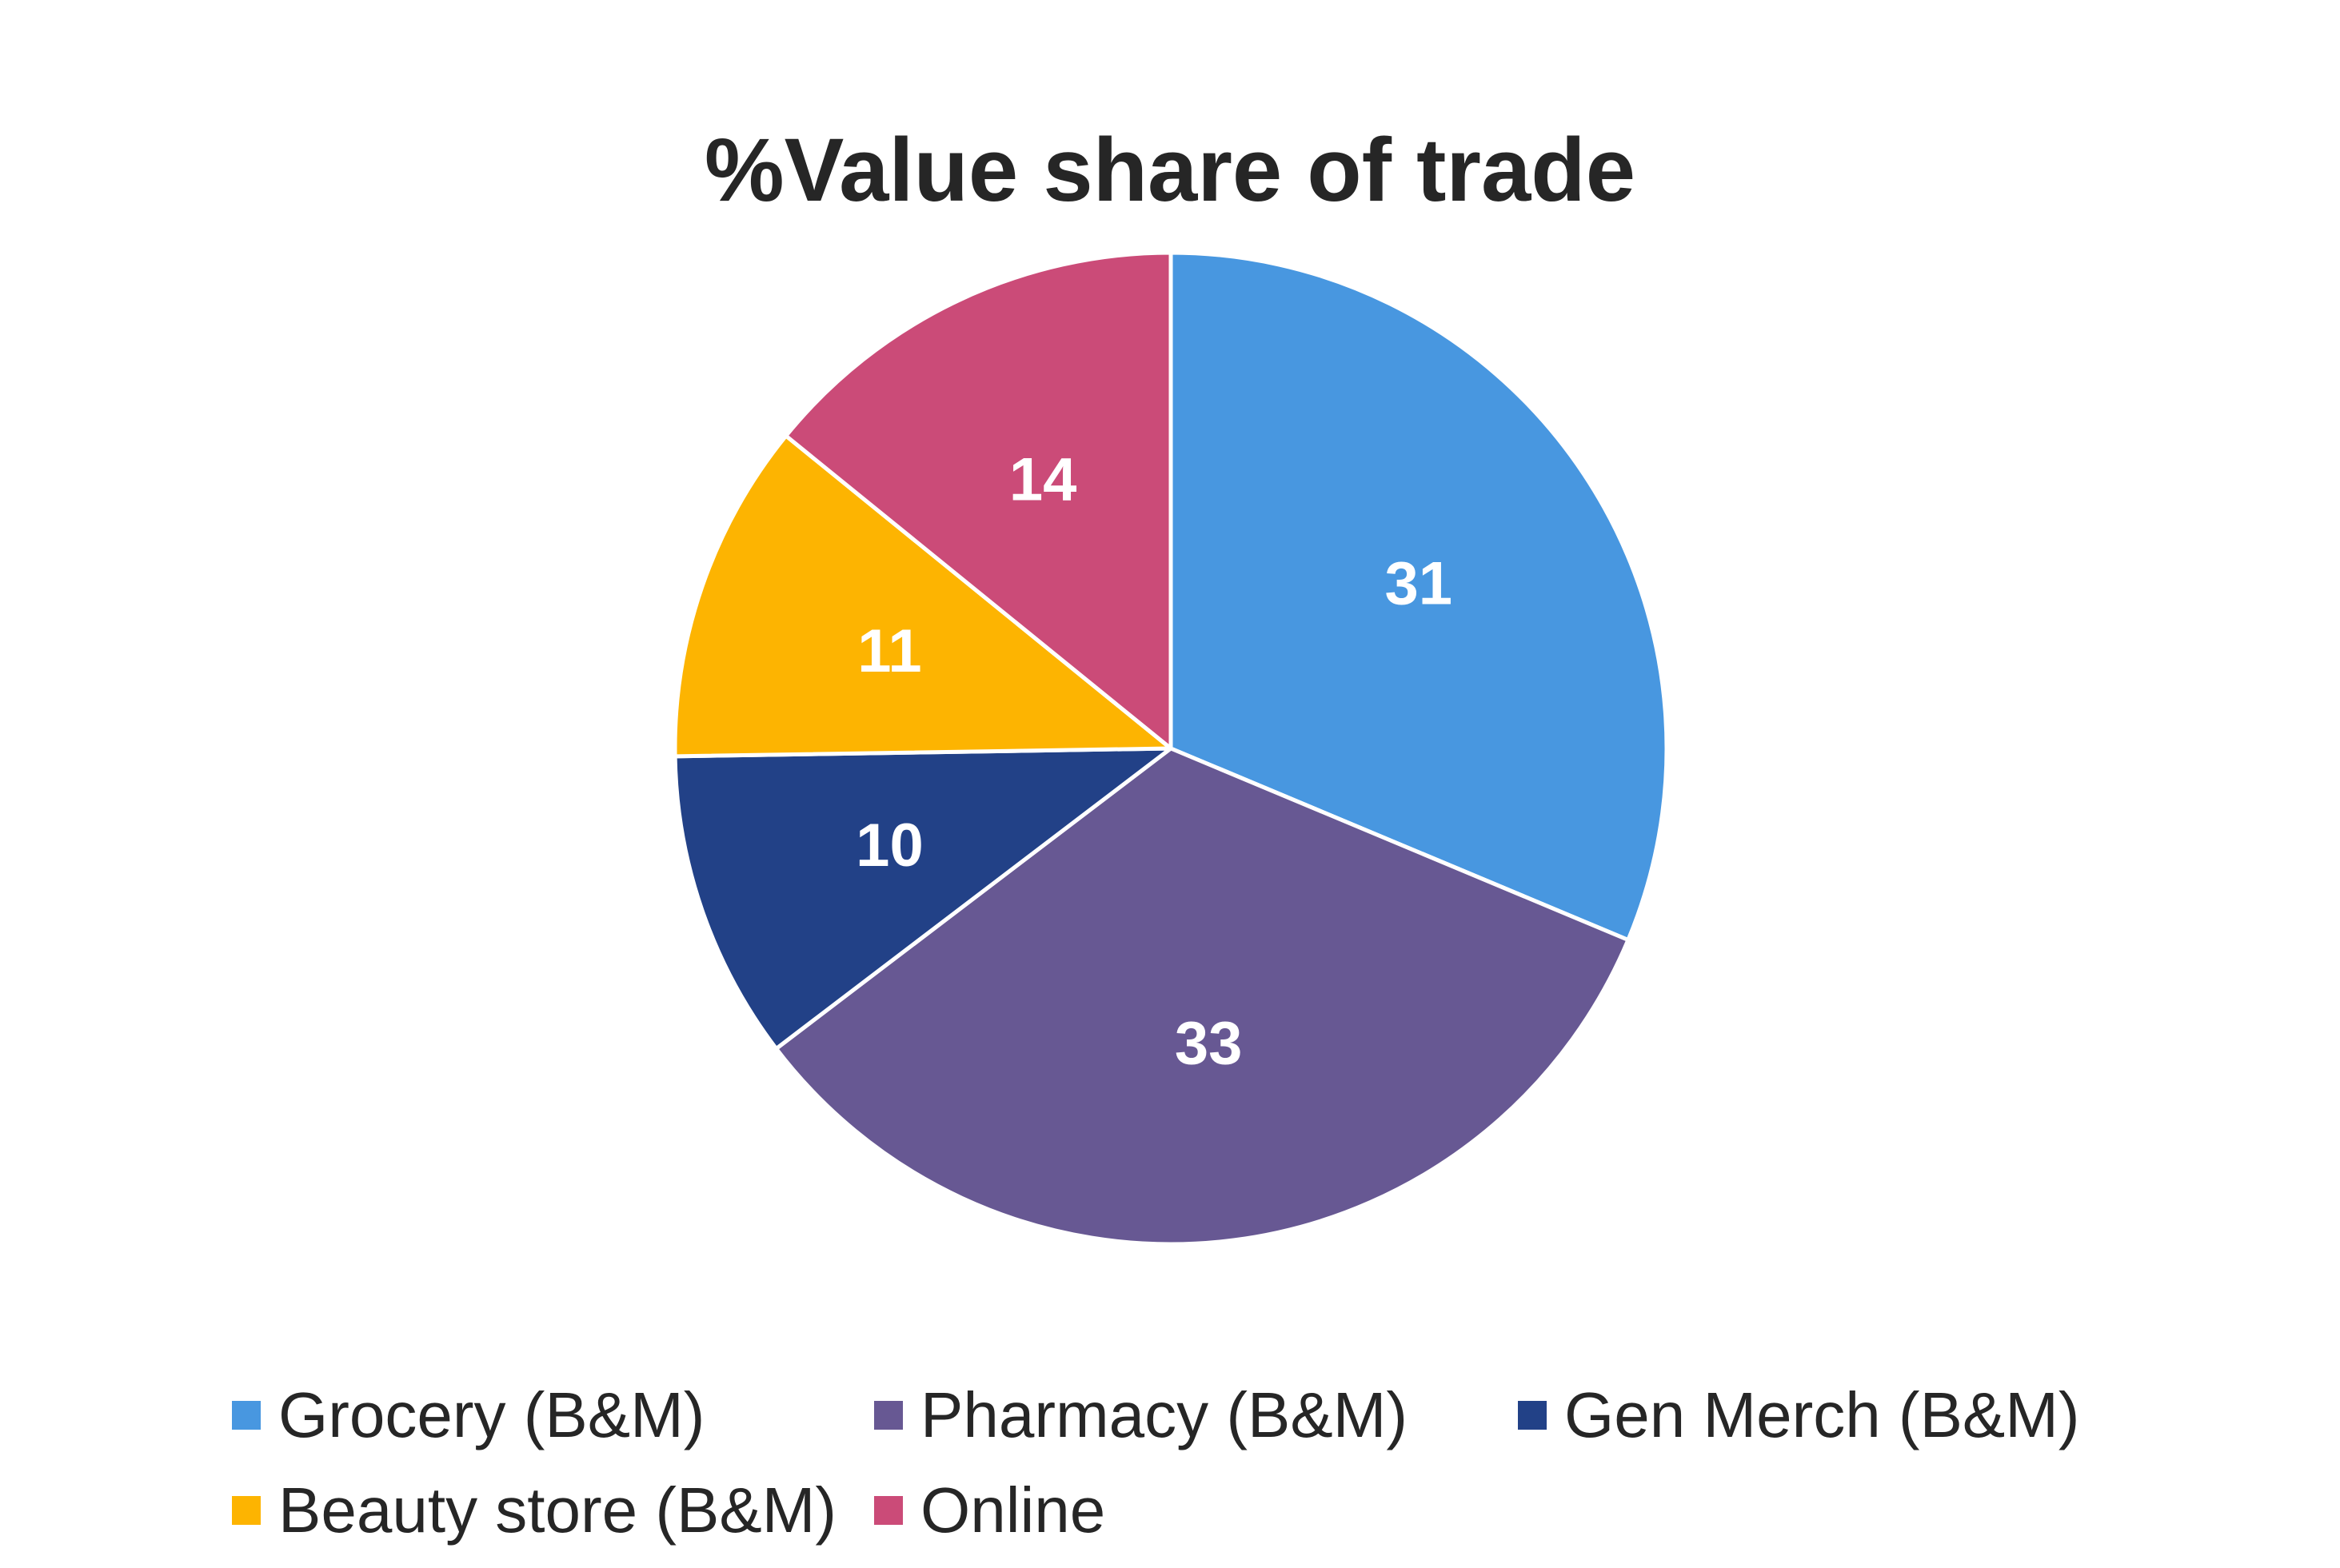  I want to click on pie-slice-online, so click(978, 500).